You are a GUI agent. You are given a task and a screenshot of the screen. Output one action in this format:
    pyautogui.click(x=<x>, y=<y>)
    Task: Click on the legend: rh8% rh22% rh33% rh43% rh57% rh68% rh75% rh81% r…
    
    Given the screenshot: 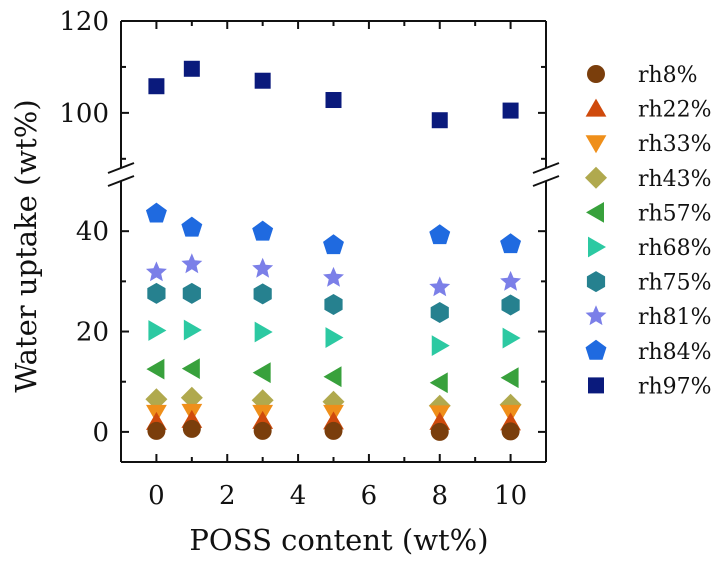 What is the action you would take?
    pyautogui.click(x=648, y=231)
    